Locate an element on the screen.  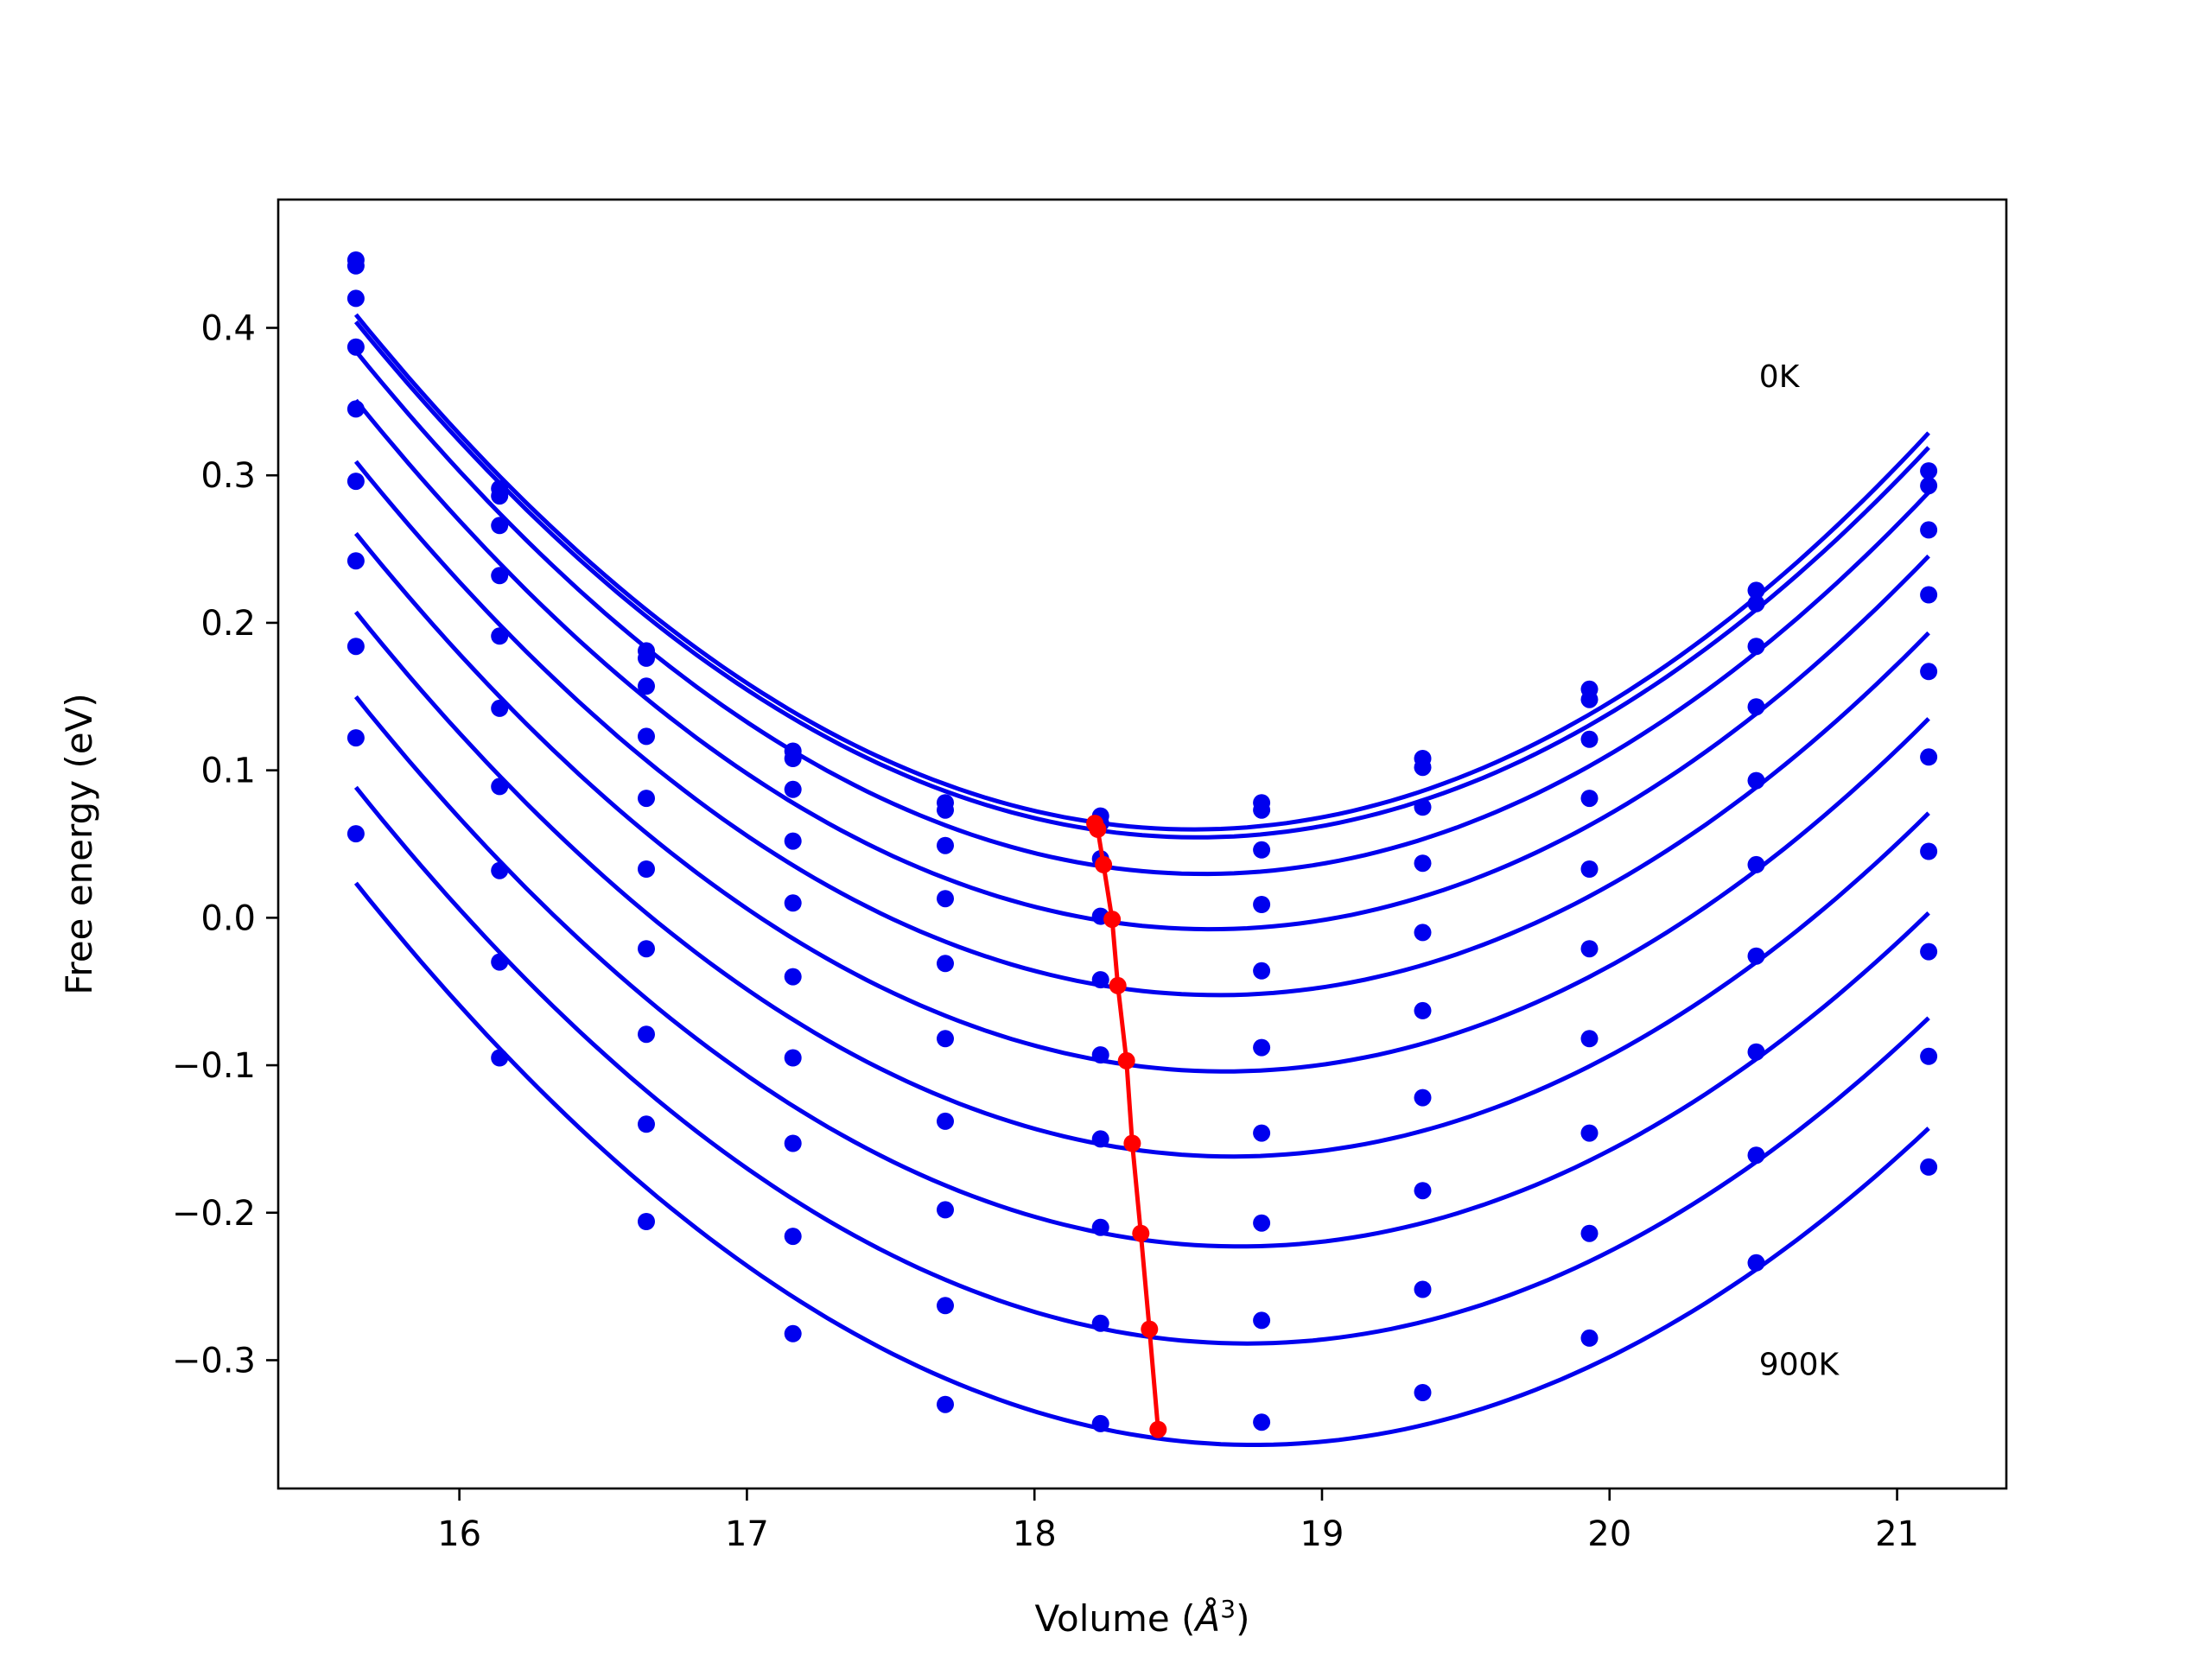
annotations: 0K 900K is located at coordinates (1800, 871).